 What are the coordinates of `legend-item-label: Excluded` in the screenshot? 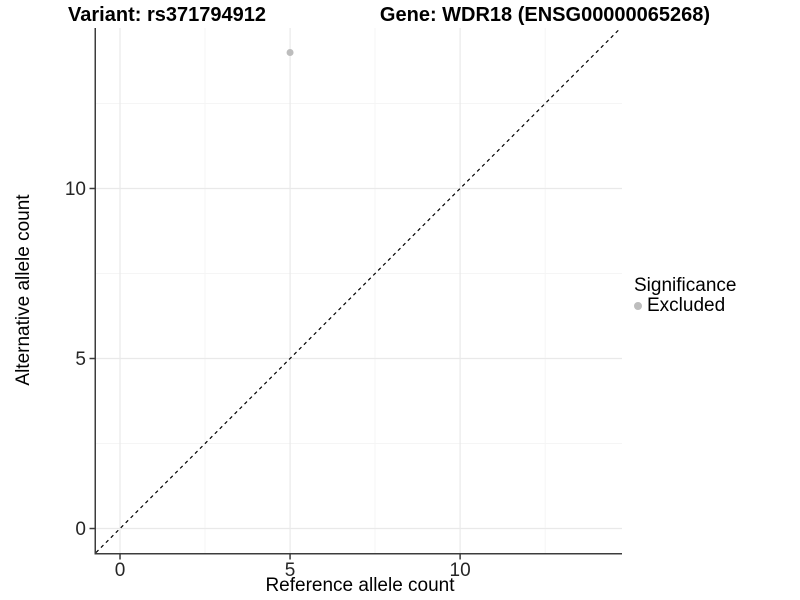 It's located at (686, 305).